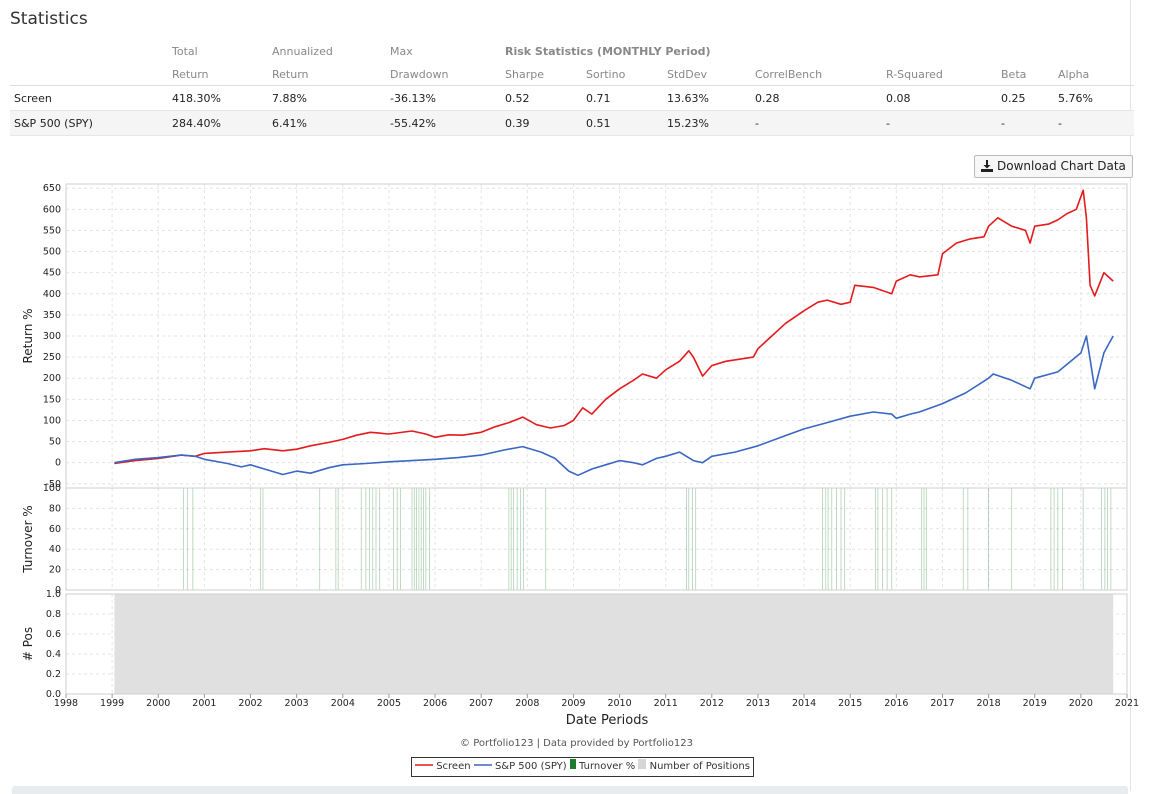 The height and width of the screenshot is (794, 1153). What do you see at coordinates (53, 694) in the screenshot?
I see `y-tick-label: 0.0` at bounding box center [53, 694].